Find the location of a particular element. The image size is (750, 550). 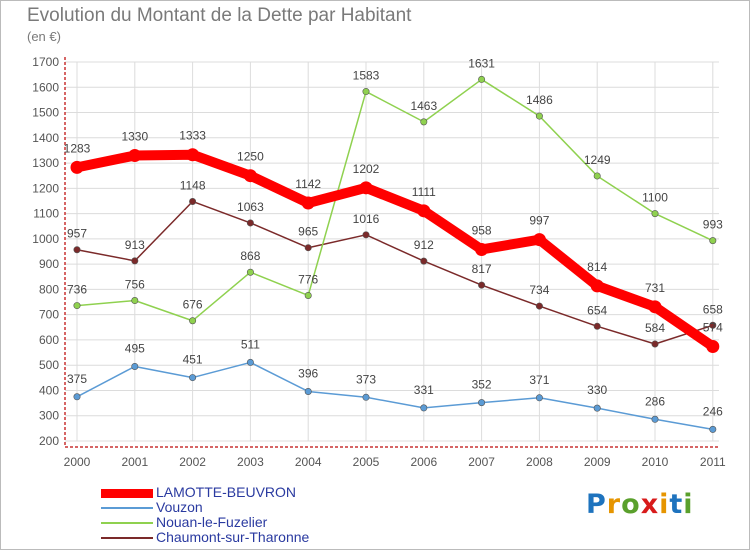

data-label: 331 is located at coordinates (424, 390).